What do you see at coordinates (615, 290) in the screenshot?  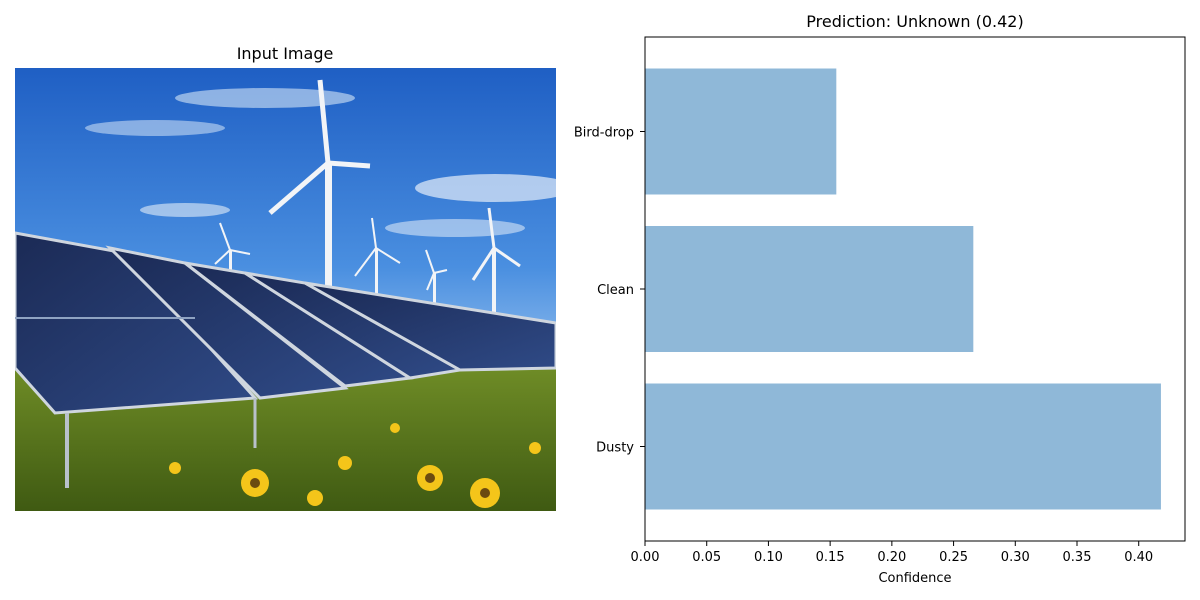 I see `y-tick-label: Clean` at bounding box center [615, 290].